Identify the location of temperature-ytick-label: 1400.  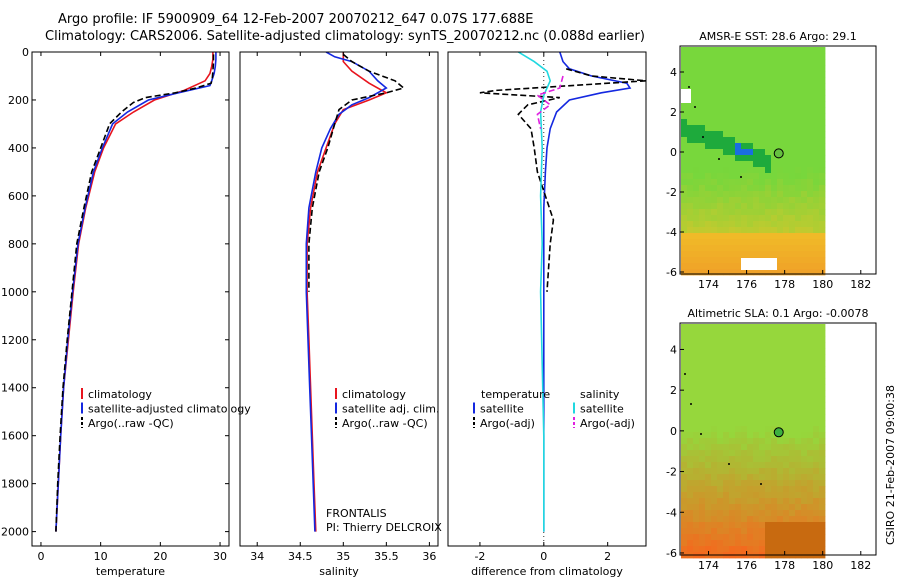
(15, 388).